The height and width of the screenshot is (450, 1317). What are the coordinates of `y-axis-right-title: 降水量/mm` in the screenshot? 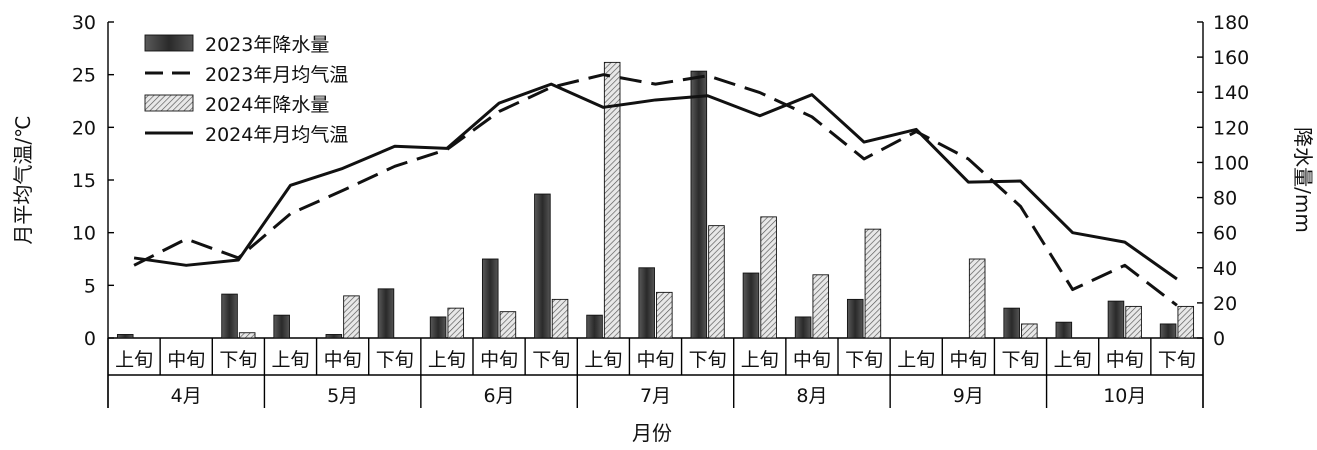 It's located at (1303, 180).